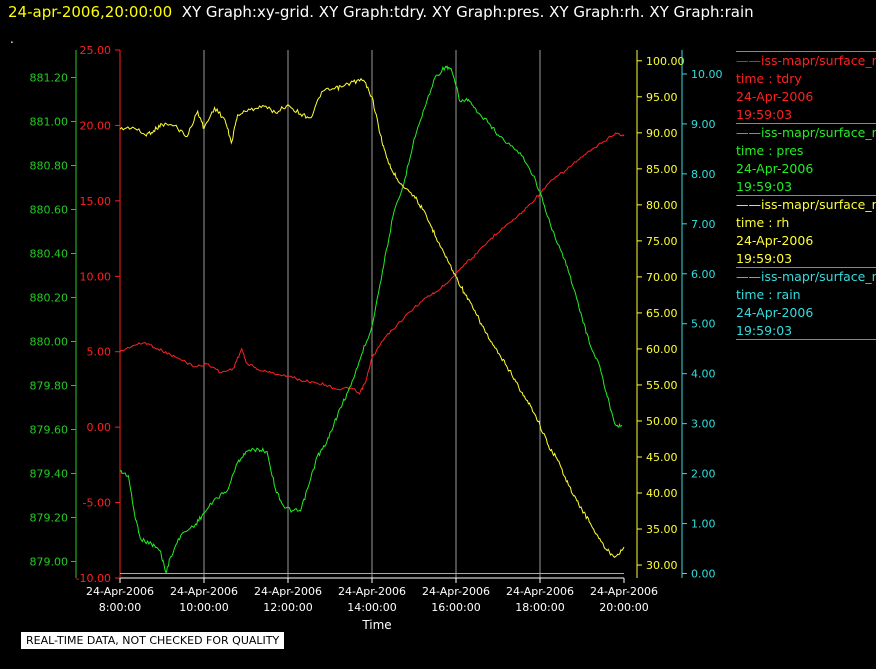 The height and width of the screenshot is (669, 876). I want to click on pres-tick-label: 879.20, so click(49, 518).